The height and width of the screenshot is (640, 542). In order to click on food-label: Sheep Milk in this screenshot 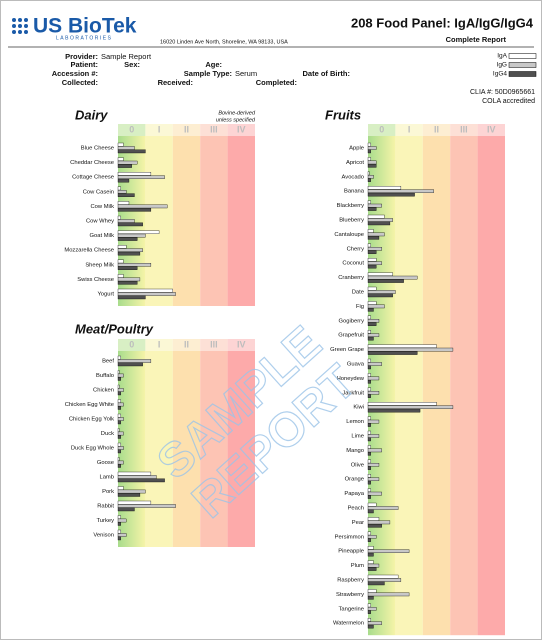, I will do `click(99, 265)`.